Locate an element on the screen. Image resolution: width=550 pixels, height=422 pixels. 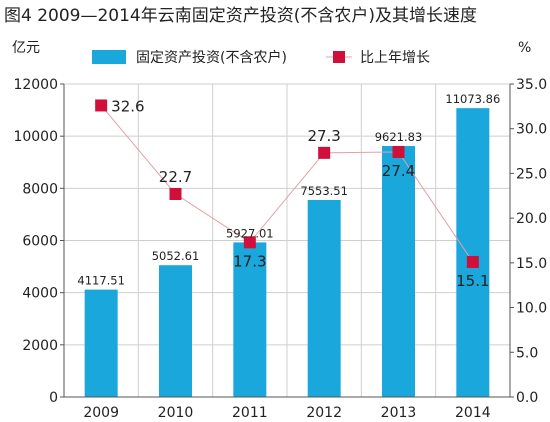
bar-value-label: 4117.51 is located at coordinates (101, 281).